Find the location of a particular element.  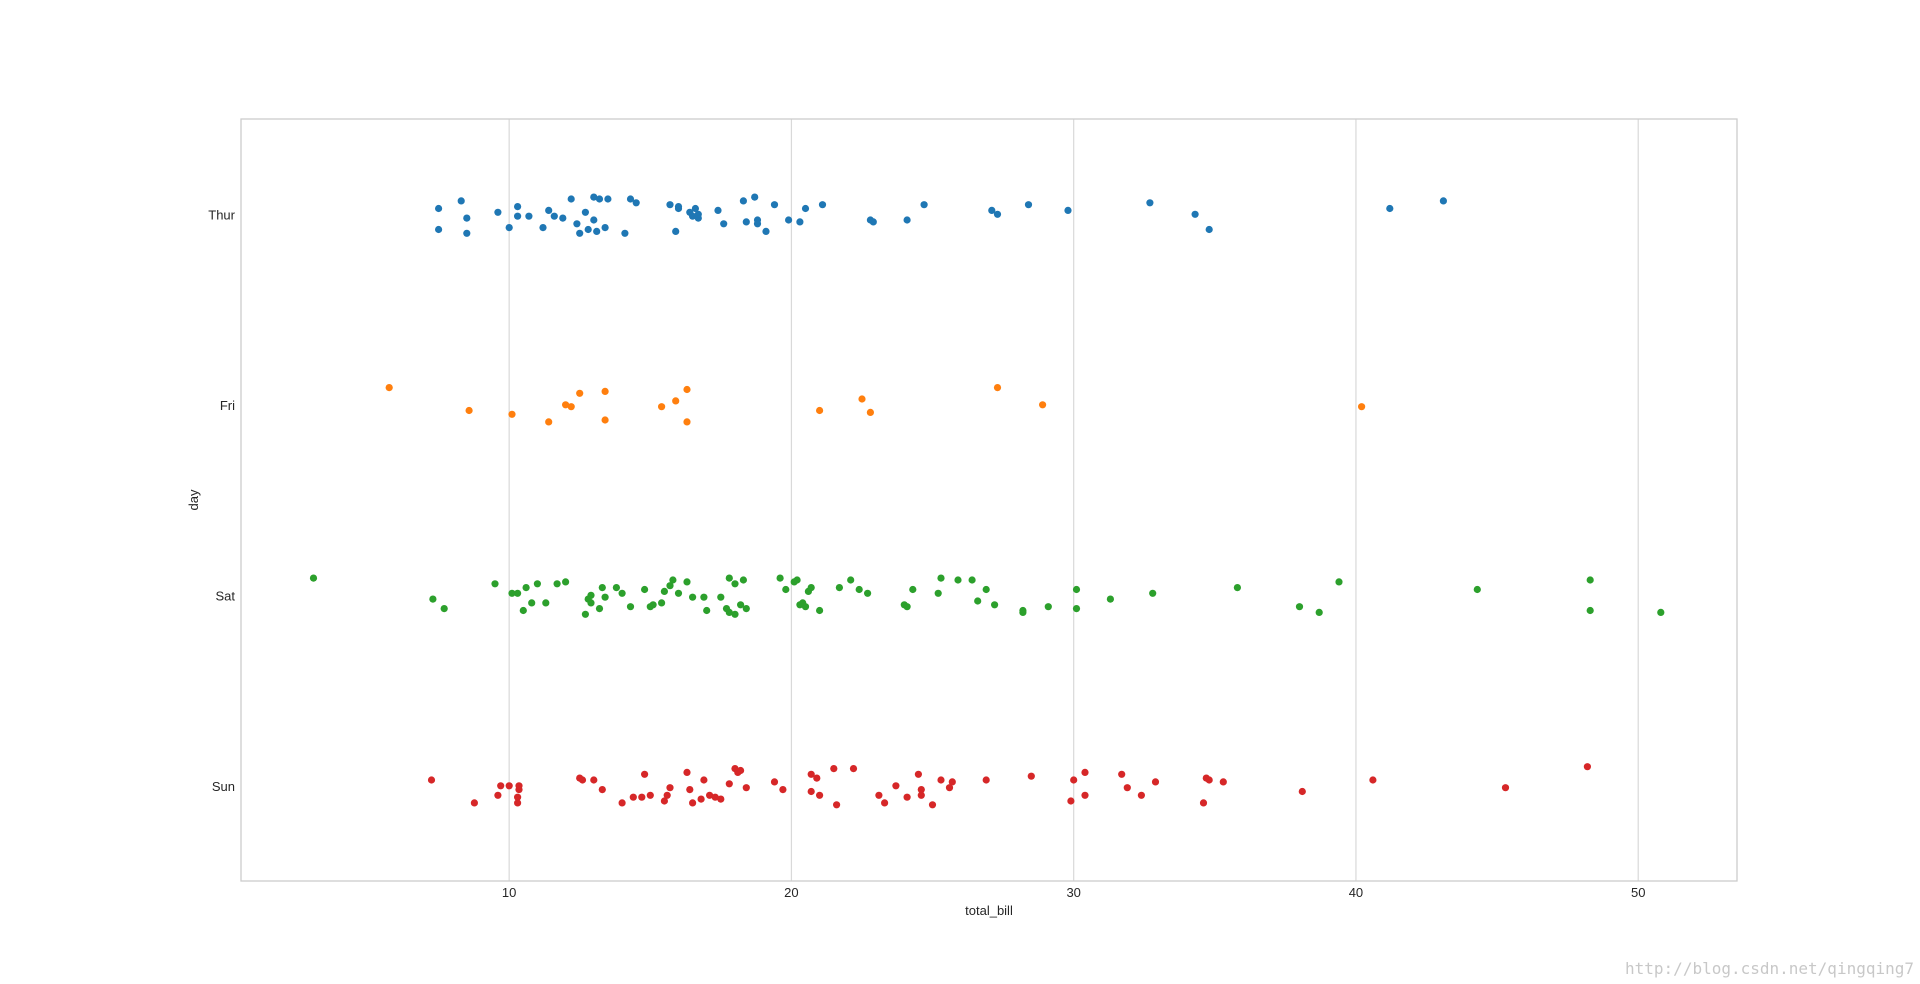

series-sun is located at coordinates (1009, 786).